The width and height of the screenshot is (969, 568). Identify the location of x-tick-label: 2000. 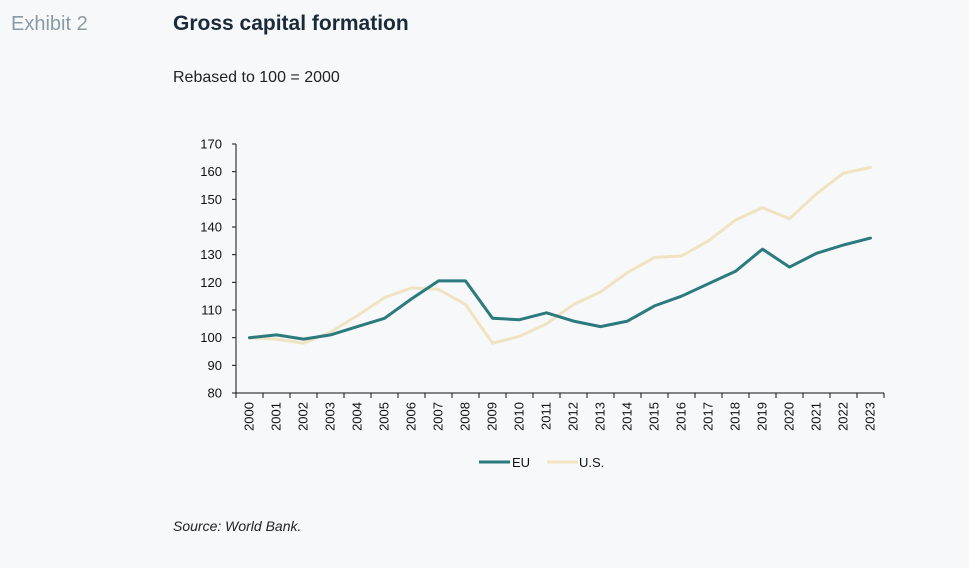
(249, 416).